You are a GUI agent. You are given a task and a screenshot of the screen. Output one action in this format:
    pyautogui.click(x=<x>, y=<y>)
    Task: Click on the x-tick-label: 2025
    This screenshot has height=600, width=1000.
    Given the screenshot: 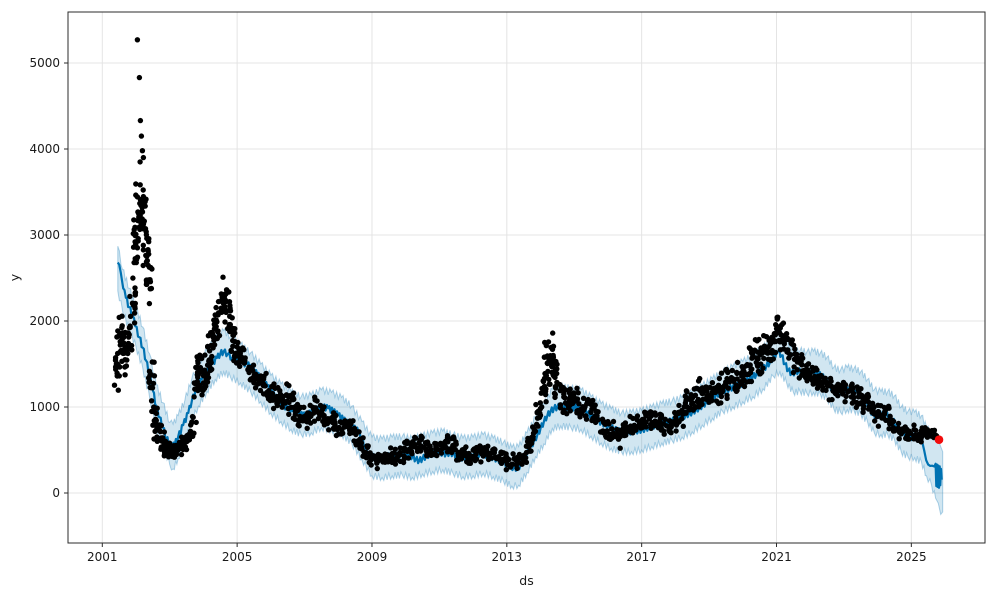 What is the action you would take?
    pyautogui.click(x=911, y=557)
    